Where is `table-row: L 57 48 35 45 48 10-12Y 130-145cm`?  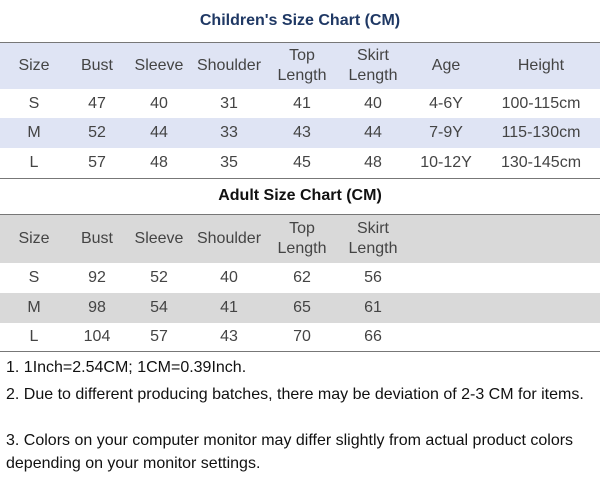
table-row: L 57 48 35 45 48 10-12Y 130-145cm is located at coordinates (300, 163).